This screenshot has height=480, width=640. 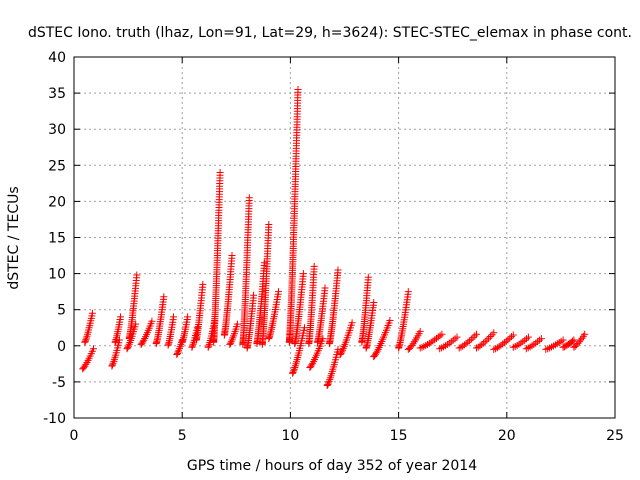 I want to click on y-tick-label: 30, so click(x=57, y=130).